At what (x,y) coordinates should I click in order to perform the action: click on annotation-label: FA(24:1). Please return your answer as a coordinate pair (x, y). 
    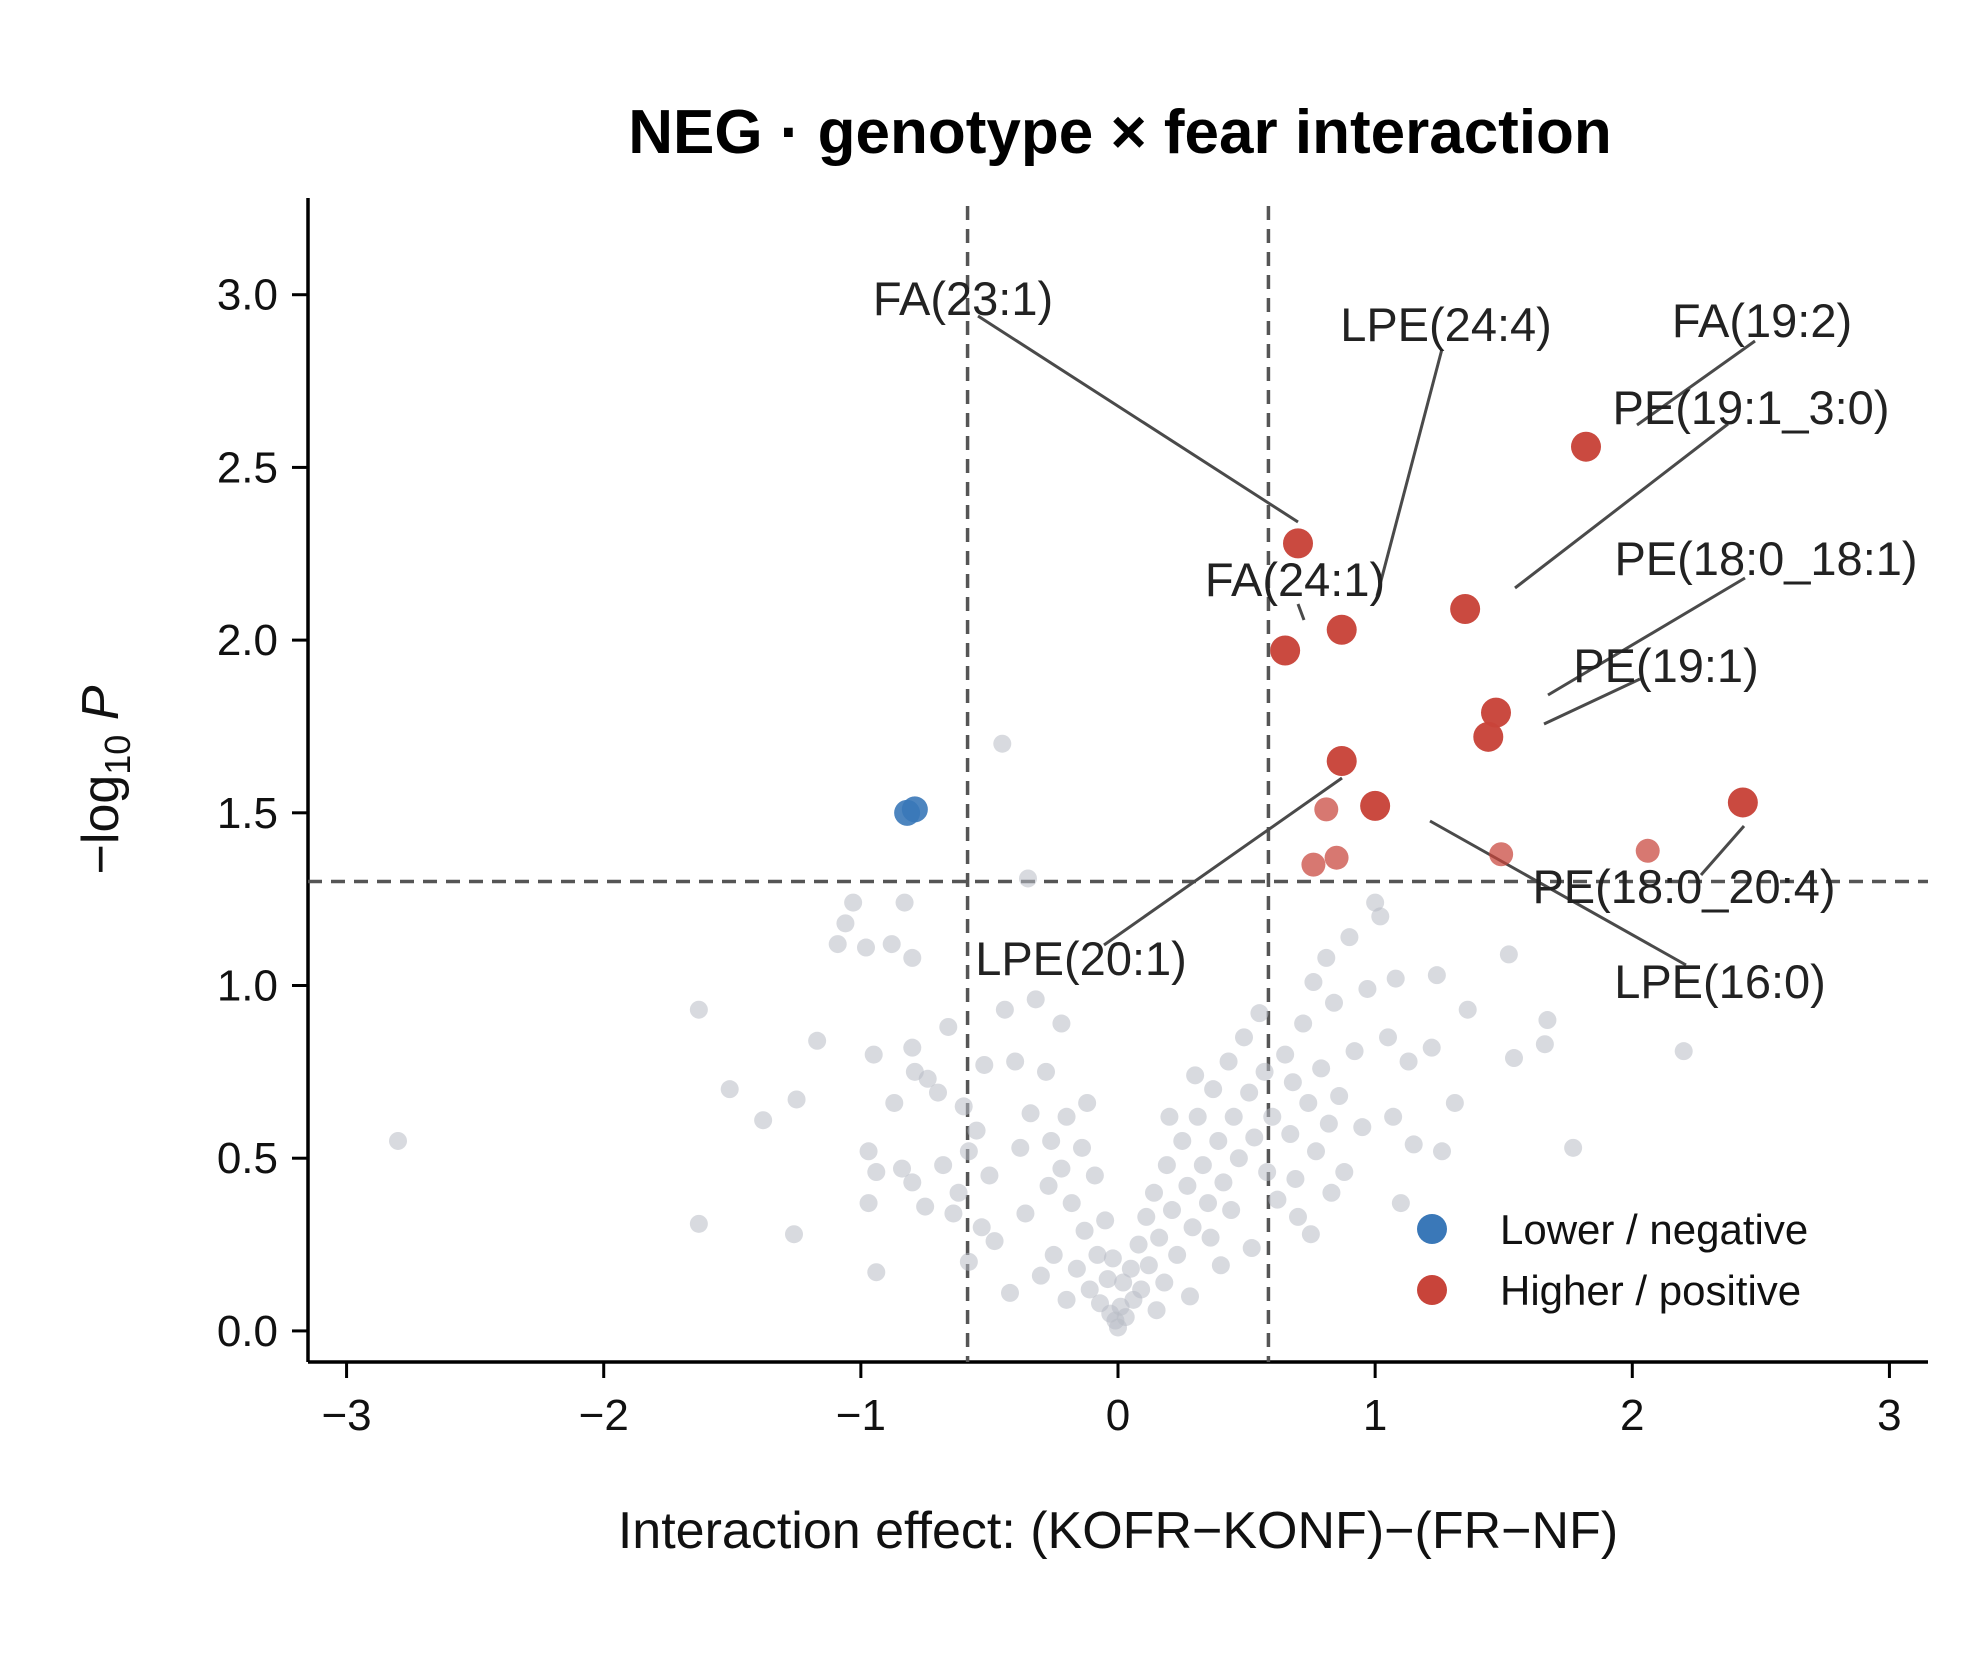
    Looking at the image, I should click on (1295, 579).